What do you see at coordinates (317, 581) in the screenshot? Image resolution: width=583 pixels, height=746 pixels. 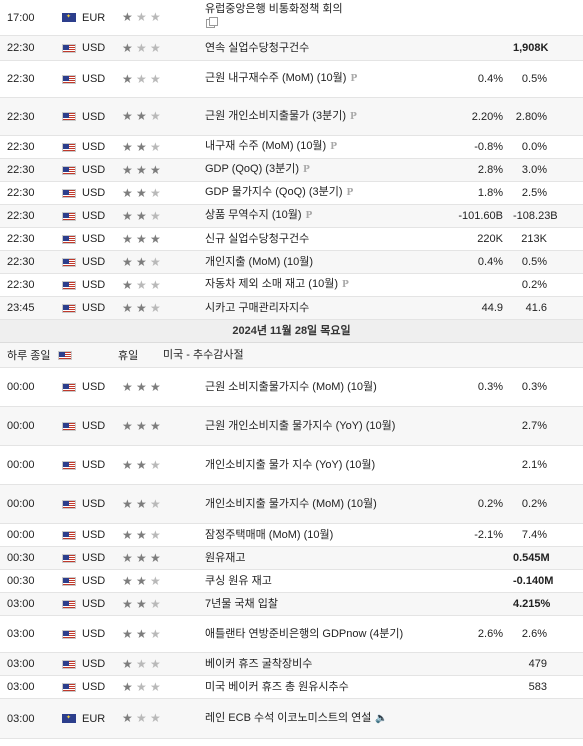 I see `event-name: 쿠싱 원유 재고` at bounding box center [317, 581].